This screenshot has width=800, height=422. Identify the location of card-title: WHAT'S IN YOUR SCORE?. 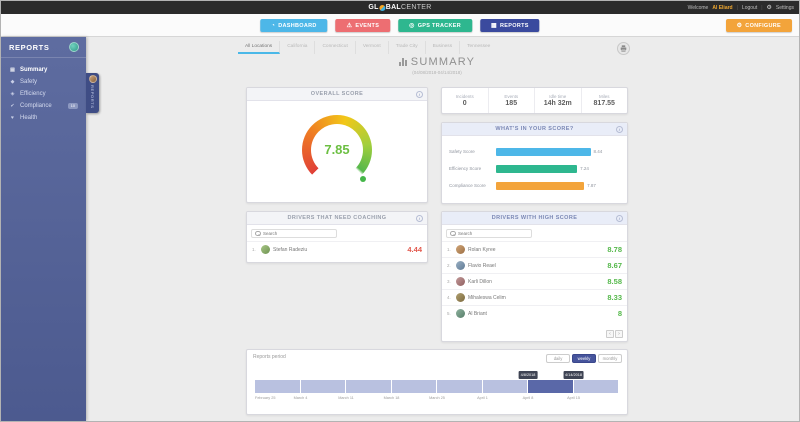
(534, 129).